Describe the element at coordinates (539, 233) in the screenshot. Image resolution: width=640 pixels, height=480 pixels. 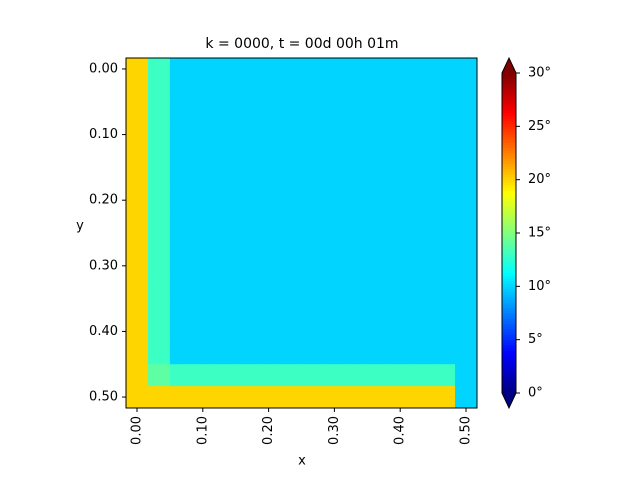
I see `colorbar-tick-label: 15°` at that location.